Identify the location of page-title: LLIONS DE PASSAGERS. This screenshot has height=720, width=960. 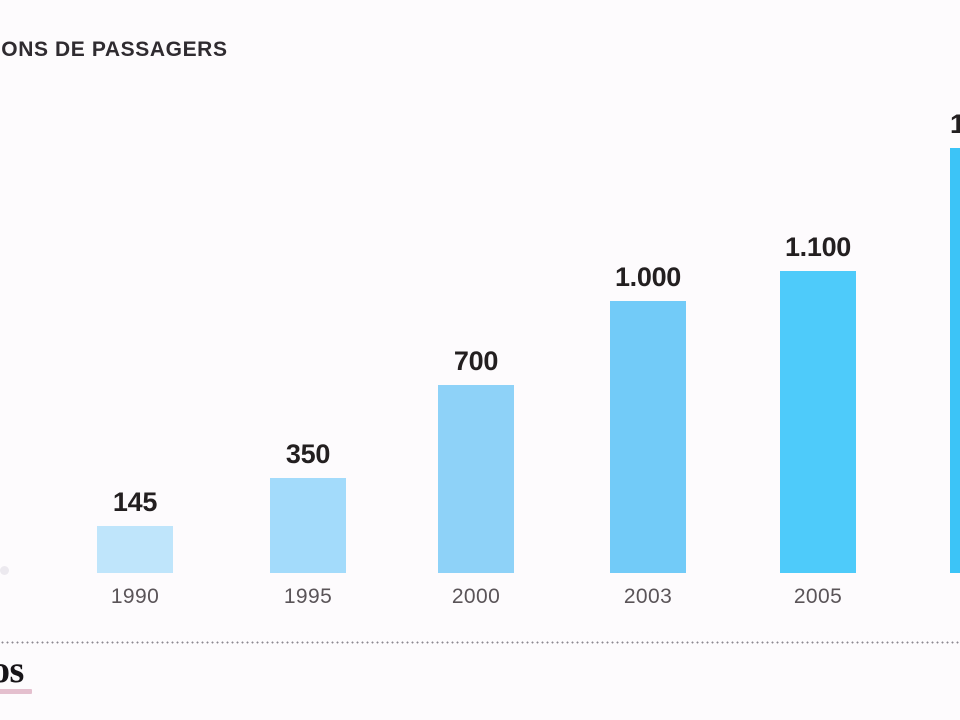
(114, 49).